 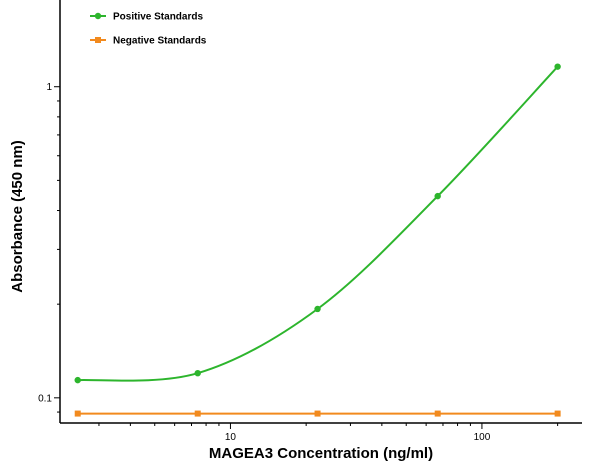 I want to click on legend: Positive Standards Negative Standards, so click(x=148, y=29).